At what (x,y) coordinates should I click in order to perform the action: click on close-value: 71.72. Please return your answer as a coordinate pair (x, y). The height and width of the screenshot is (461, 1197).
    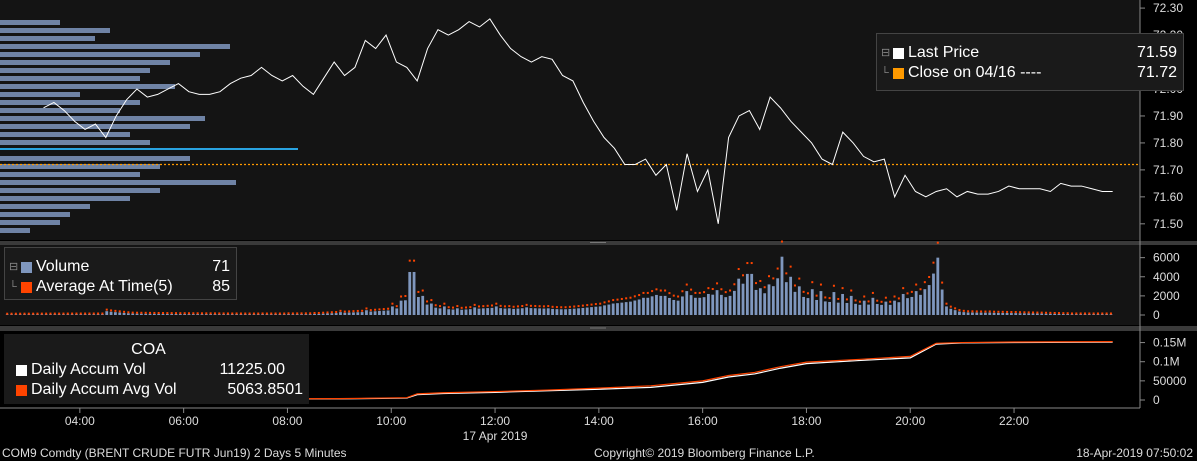
    Looking at the image, I should click on (1156, 72).